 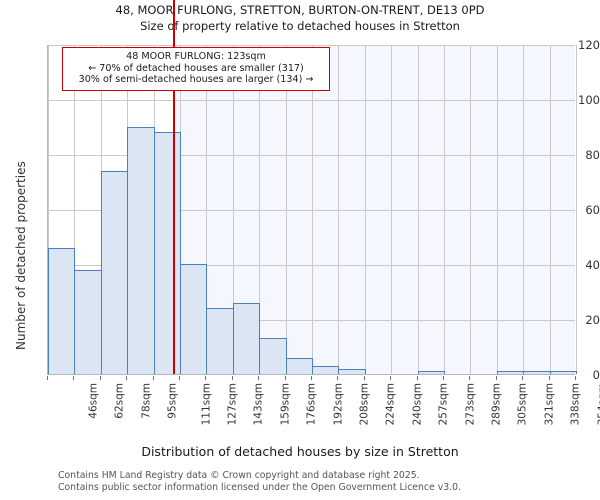 What do you see at coordinates (496, 404) in the screenshot?
I see `x-axis-tick-label: 289sqm` at bounding box center [496, 404].